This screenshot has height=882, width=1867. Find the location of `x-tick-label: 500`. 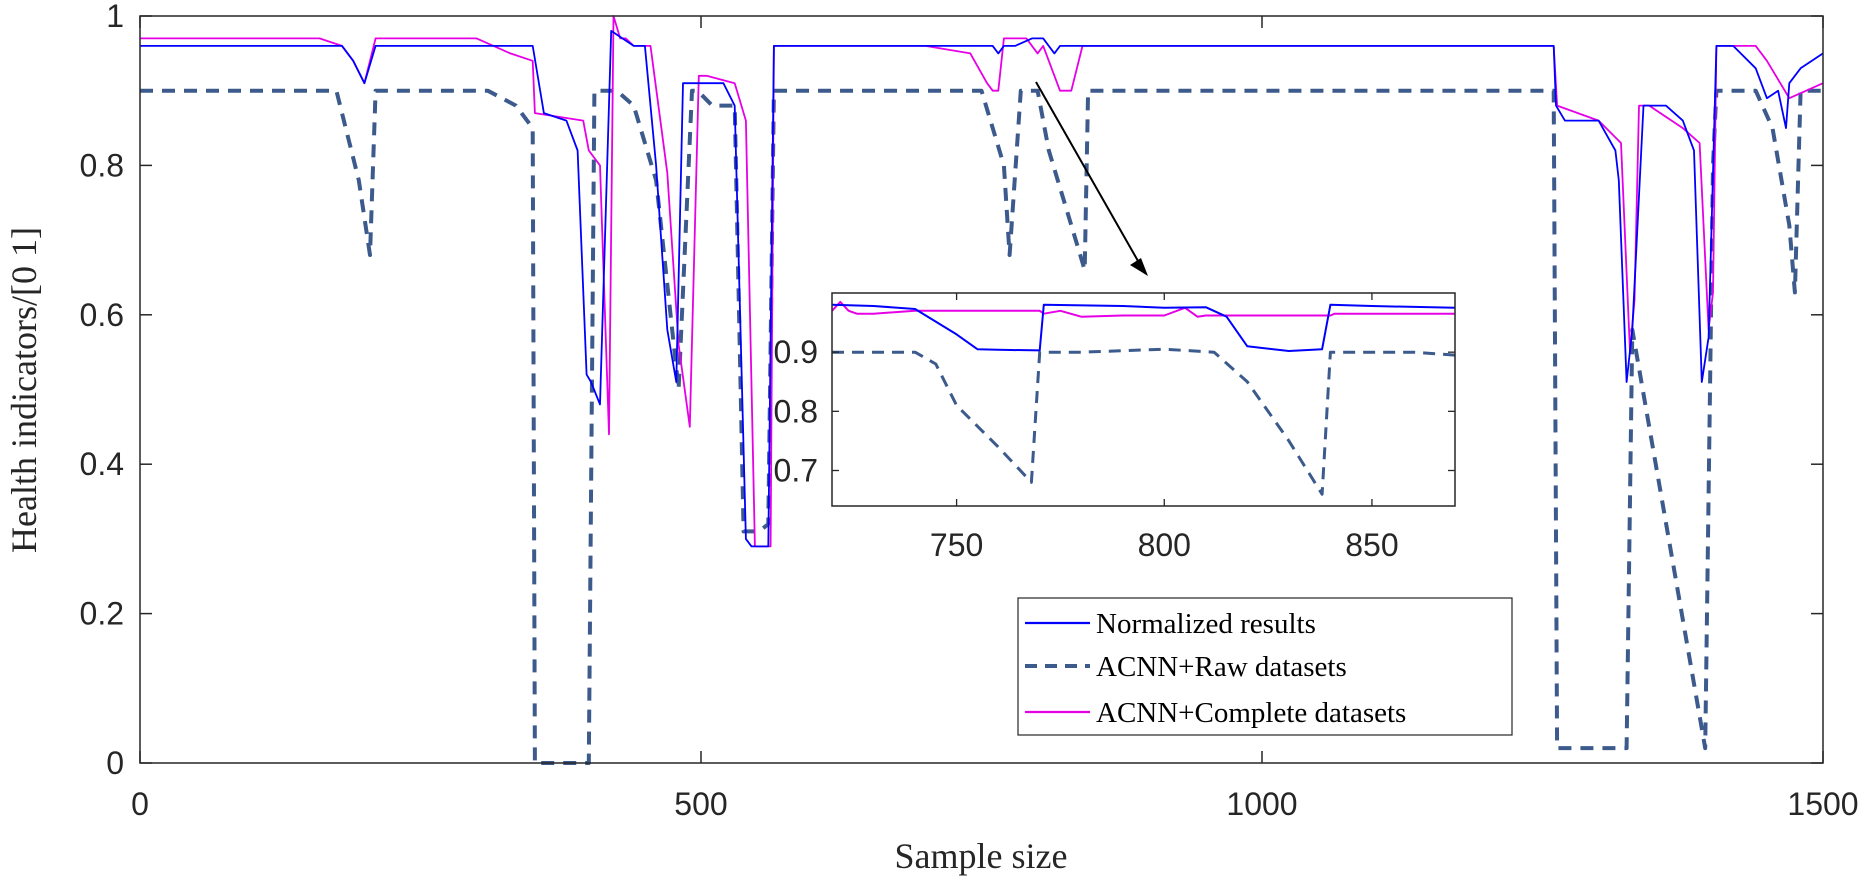

x-tick-label: 500 is located at coordinates (700, 804).